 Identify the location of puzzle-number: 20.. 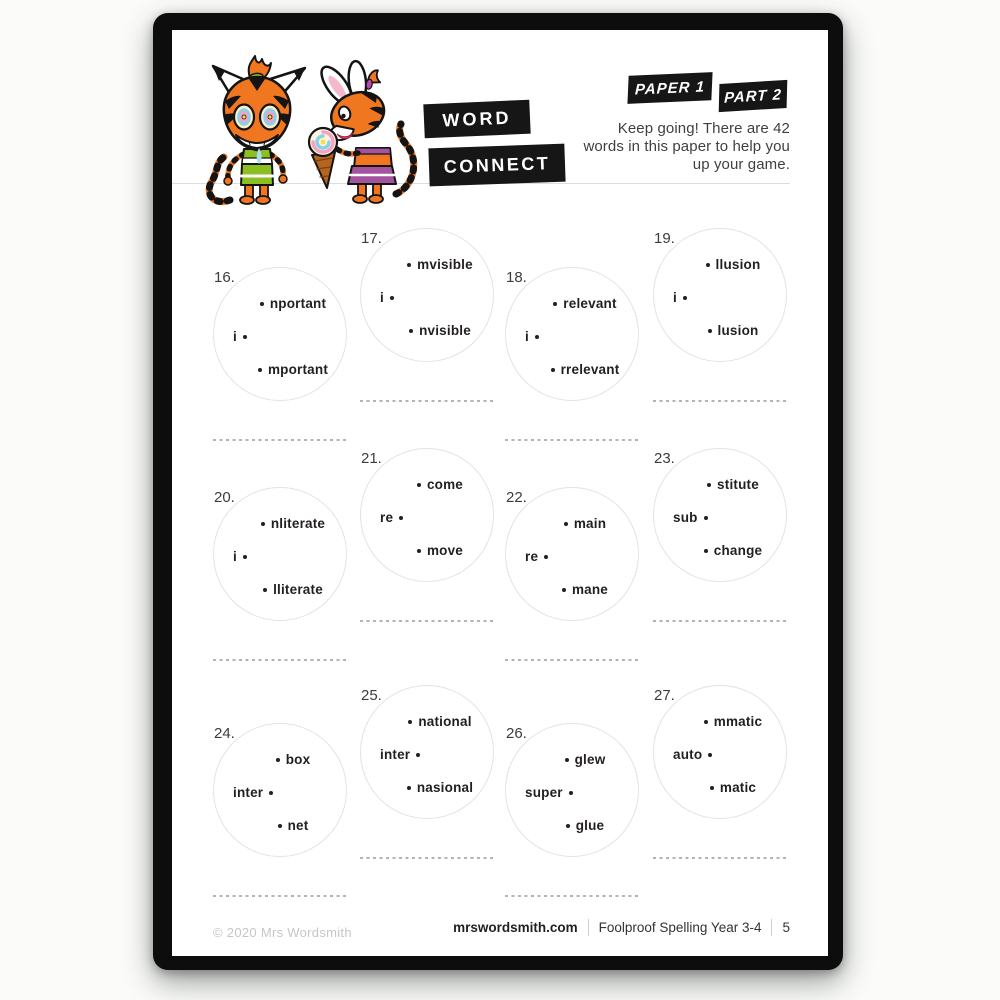
(224, 497).